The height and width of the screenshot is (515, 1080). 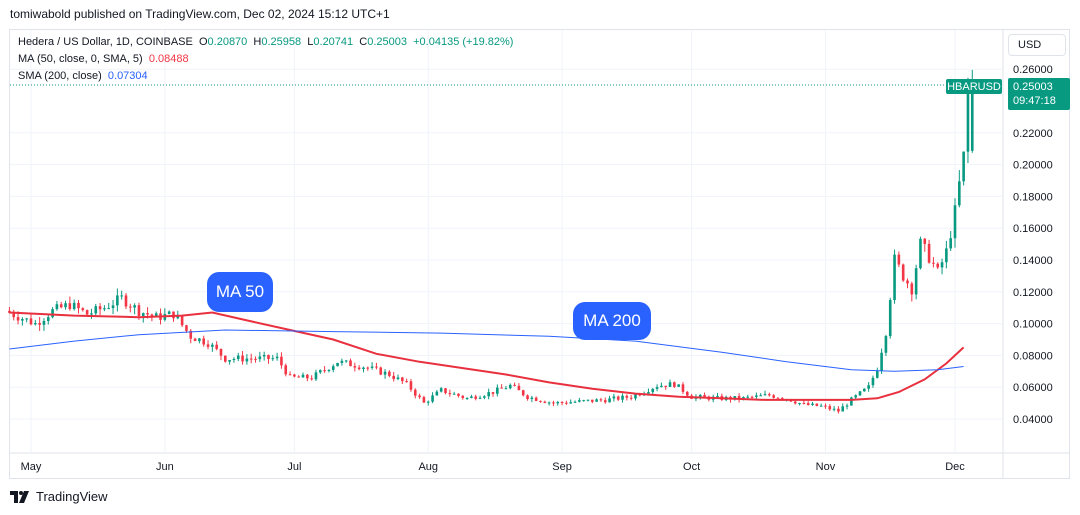 I want to click on legend-ma50: MA (50, close, 0, SMA, 5) 0.08488, so click(x=103, y=59).